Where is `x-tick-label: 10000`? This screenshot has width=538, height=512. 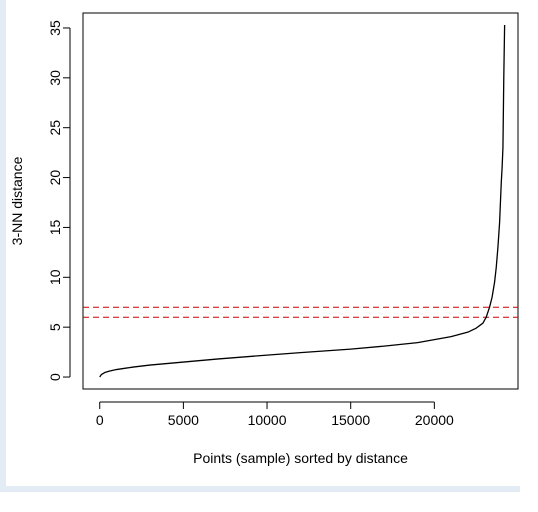
x-tick-label: 10000 is located at coordinates (267, 420).